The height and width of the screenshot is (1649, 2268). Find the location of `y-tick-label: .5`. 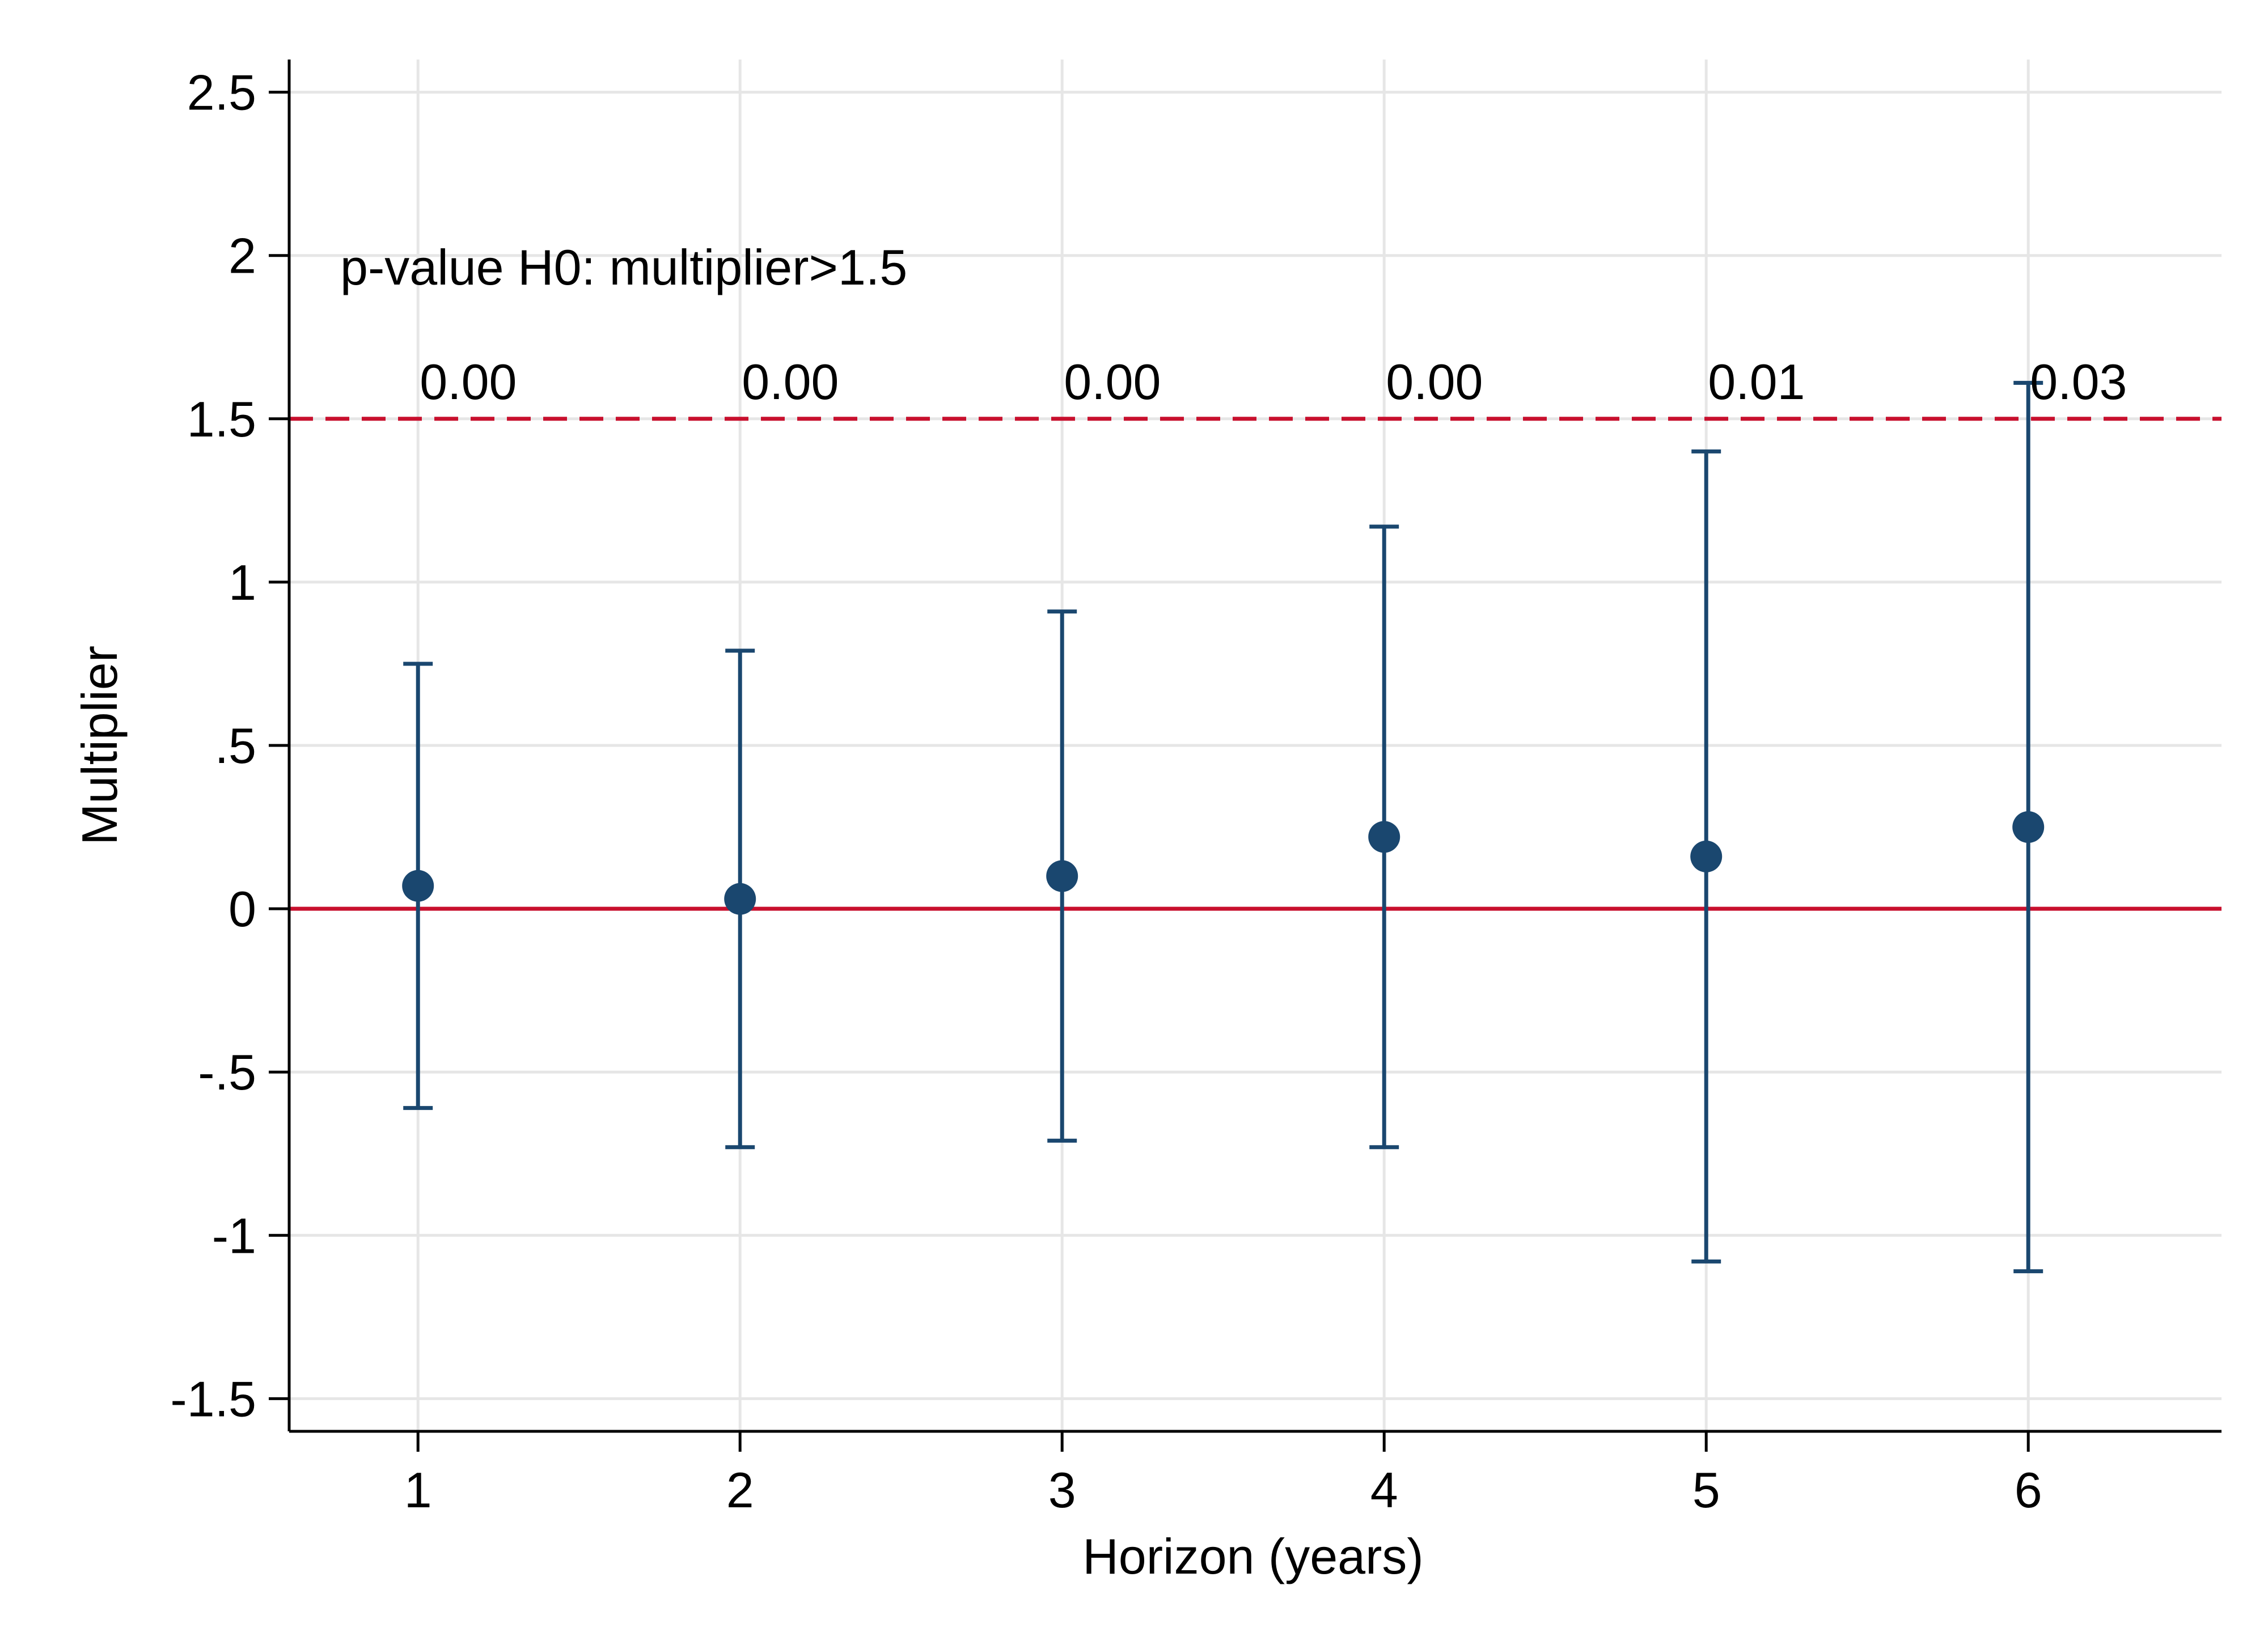

y-tick-label: .5 is located at coordinates (235, 746).